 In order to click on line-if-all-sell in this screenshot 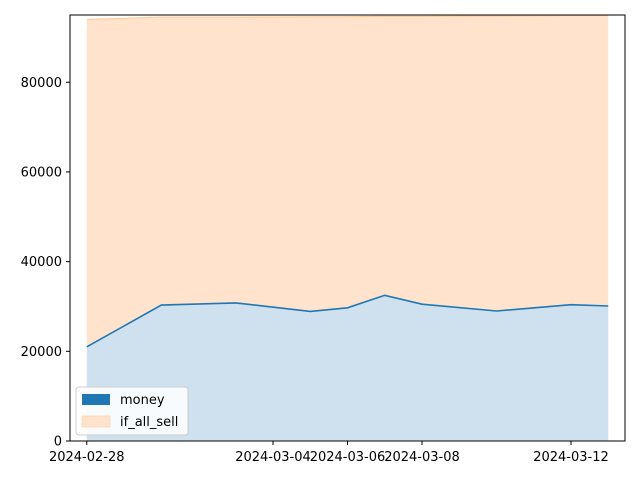, I will do `click(347, 17)`.